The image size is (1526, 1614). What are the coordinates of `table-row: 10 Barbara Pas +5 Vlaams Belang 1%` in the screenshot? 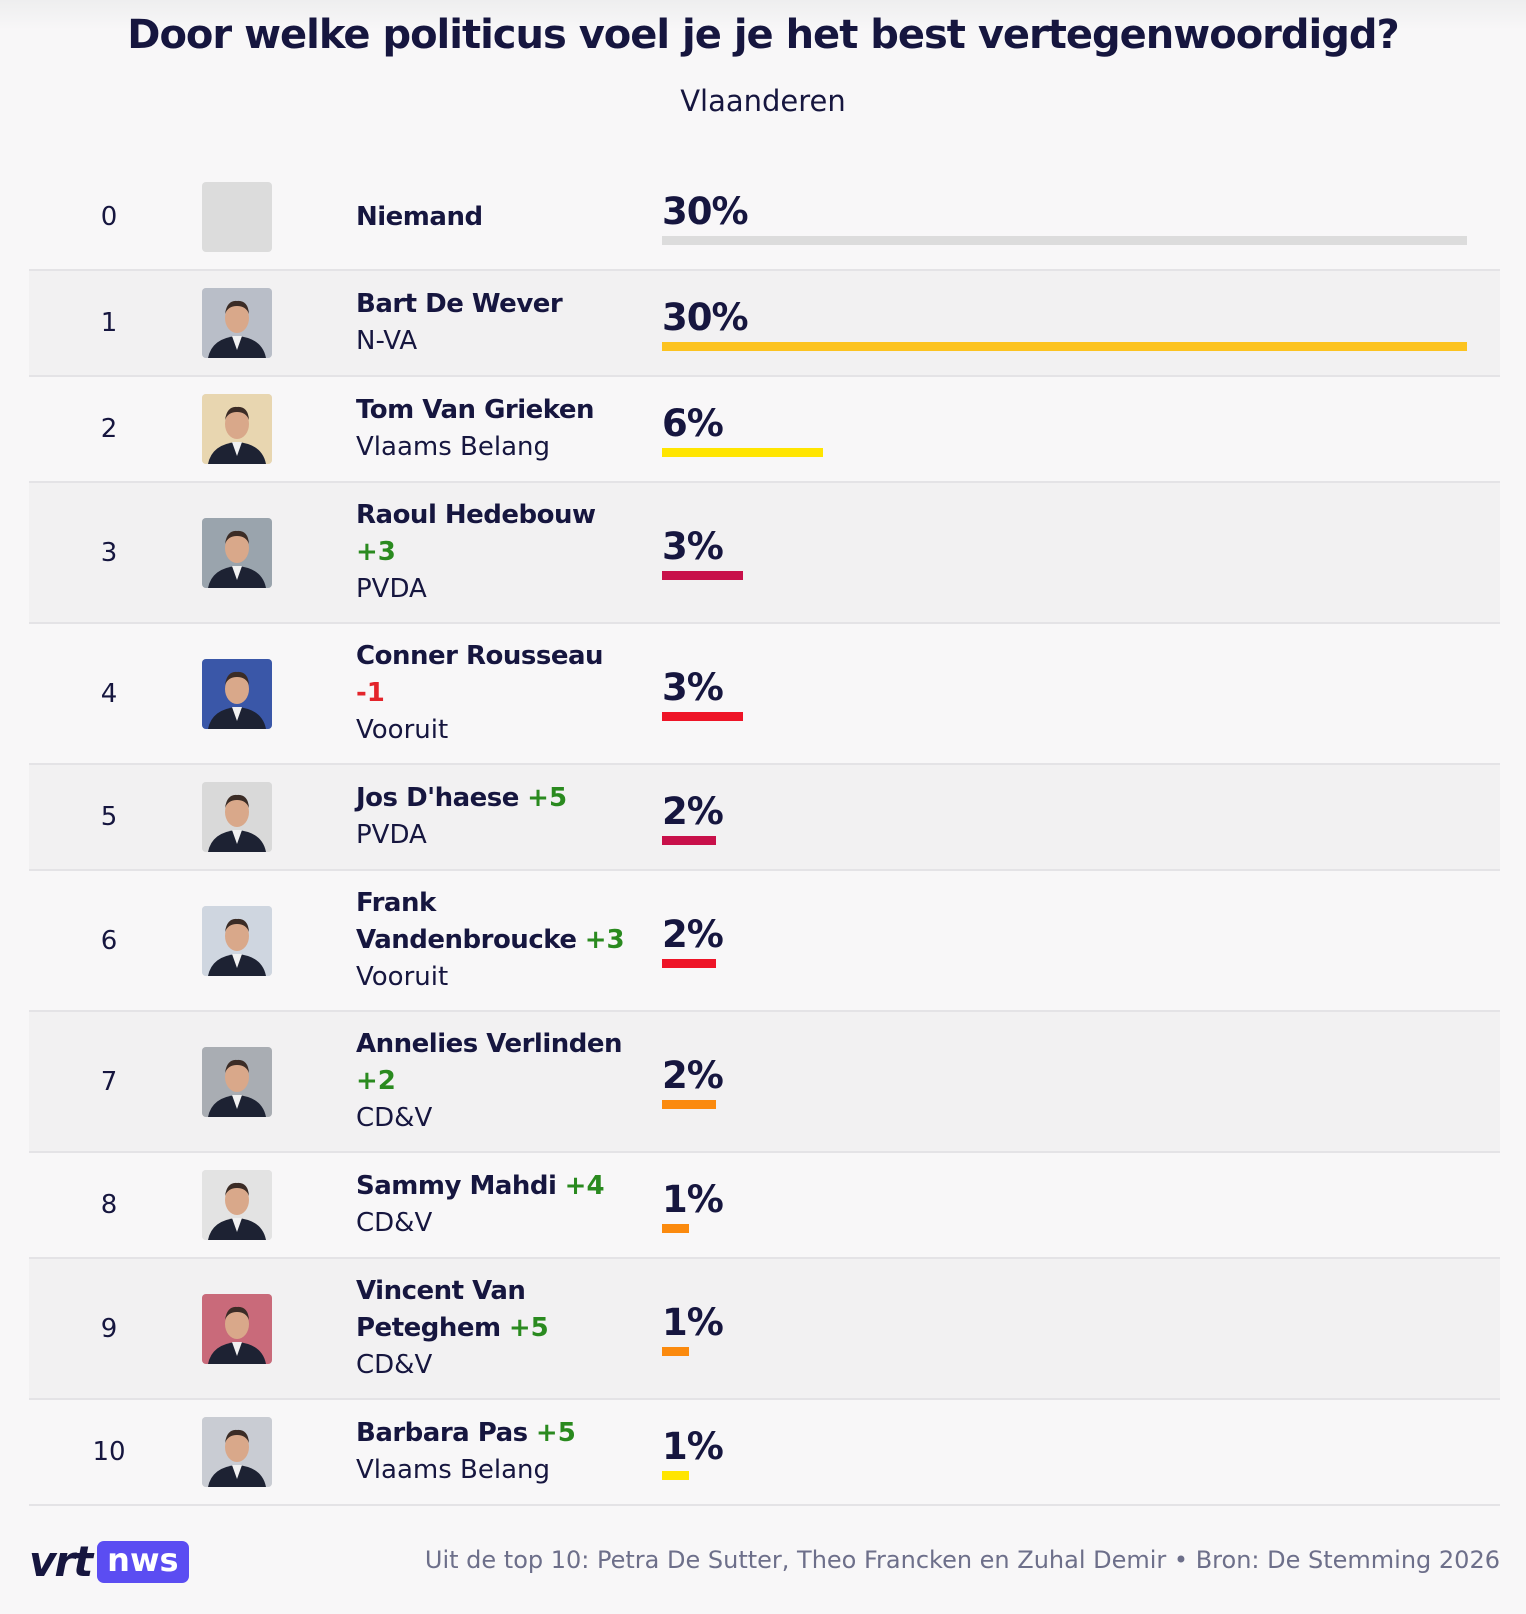 It's located at (764, 1453).